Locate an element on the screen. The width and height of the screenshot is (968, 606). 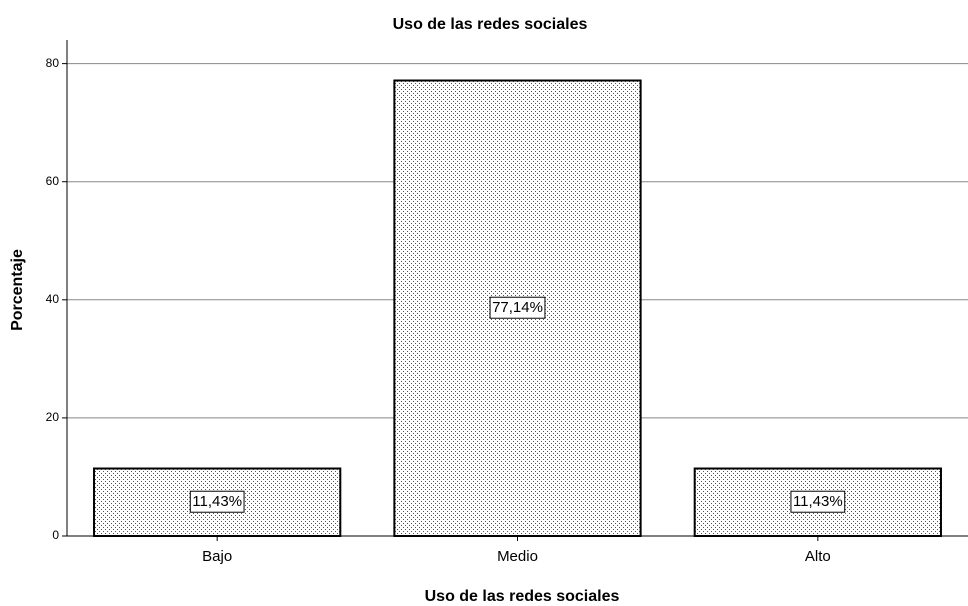
x-tick-label: Medio is located at coordinates (517, 556).